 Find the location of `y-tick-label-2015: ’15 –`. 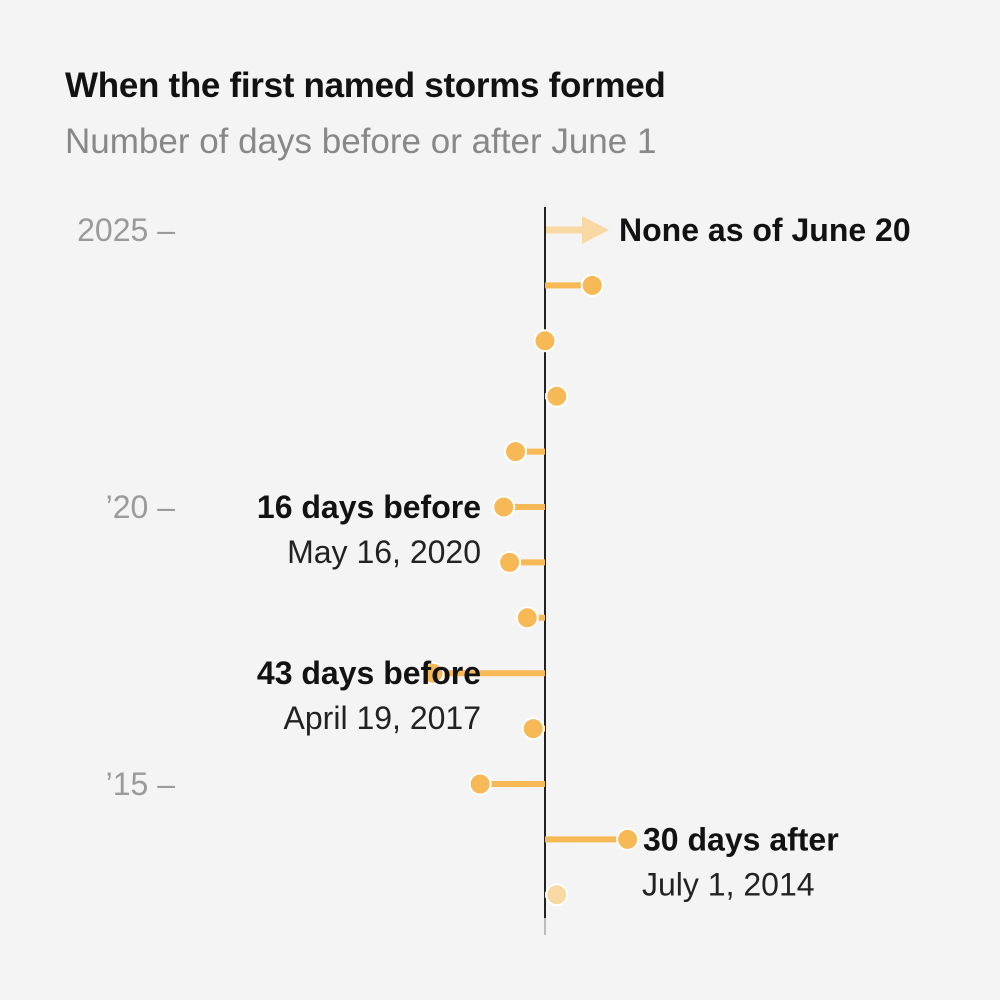

y-tick-label-2015: ’15 – is located at coordinates (141, 784).